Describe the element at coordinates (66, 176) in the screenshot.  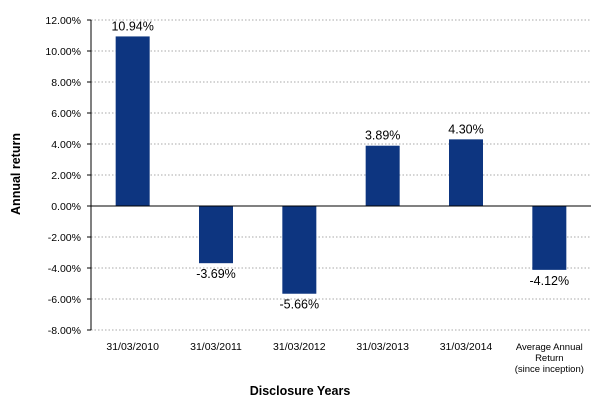
I see `y-tick-label: 2.00%` at that location.